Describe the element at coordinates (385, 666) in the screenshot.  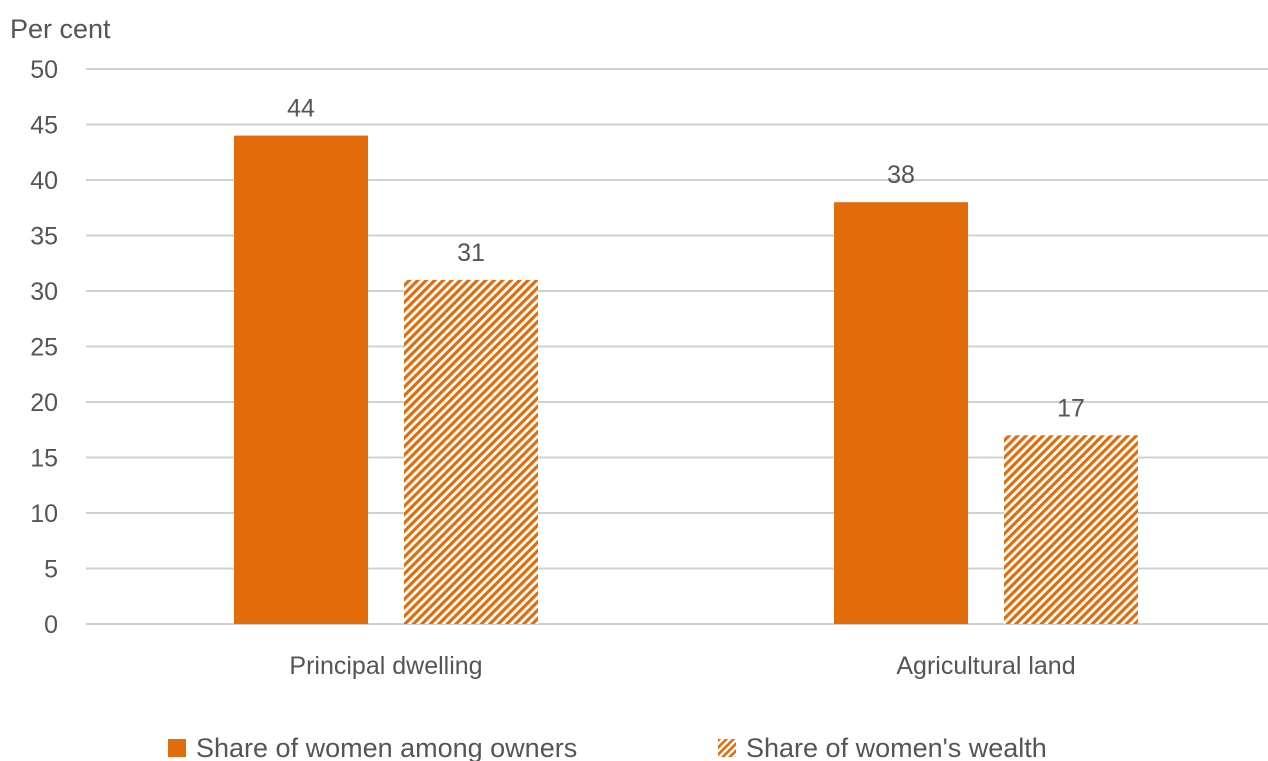
I see `category-label: Principal dwelling` at that location.